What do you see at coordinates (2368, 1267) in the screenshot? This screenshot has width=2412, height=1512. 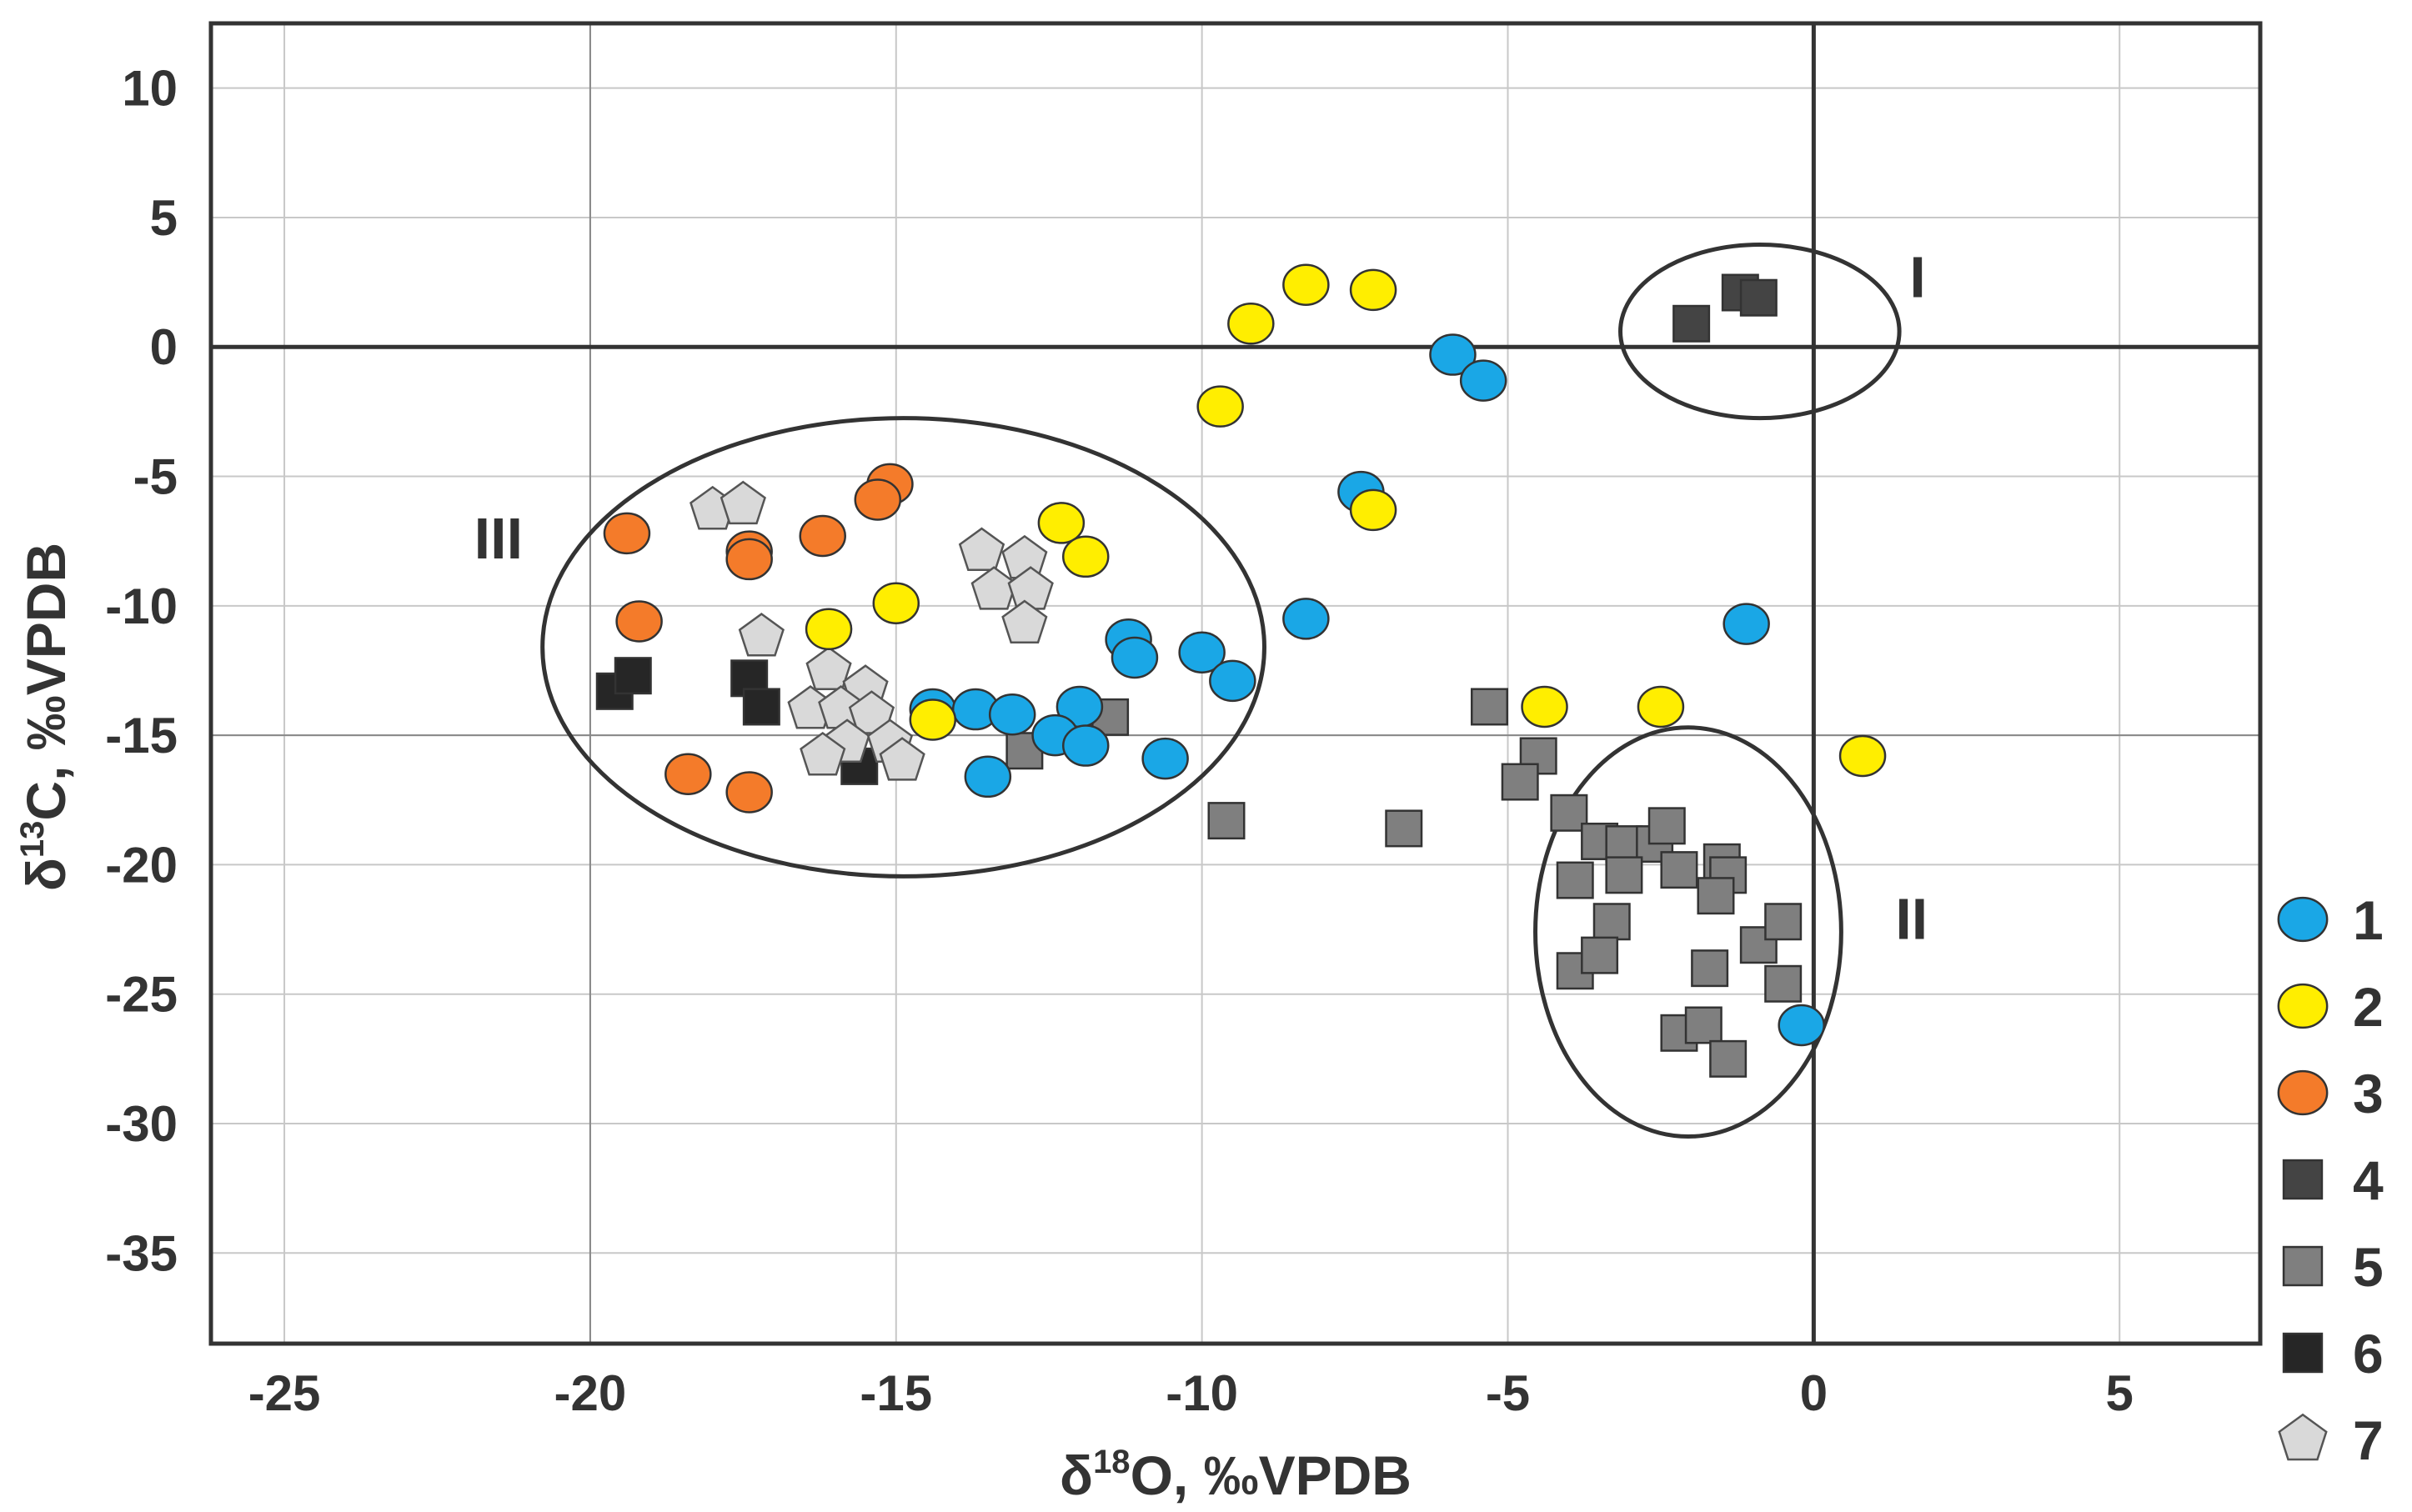 I see `legend-label: 5` at bounding box center [2368, 1267].